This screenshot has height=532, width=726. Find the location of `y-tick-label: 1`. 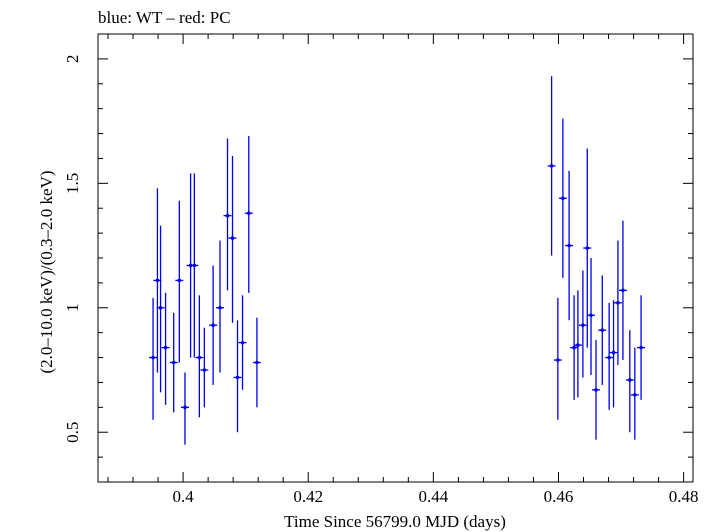

y-tick-label: 1 is located at coordinates (72, 308).